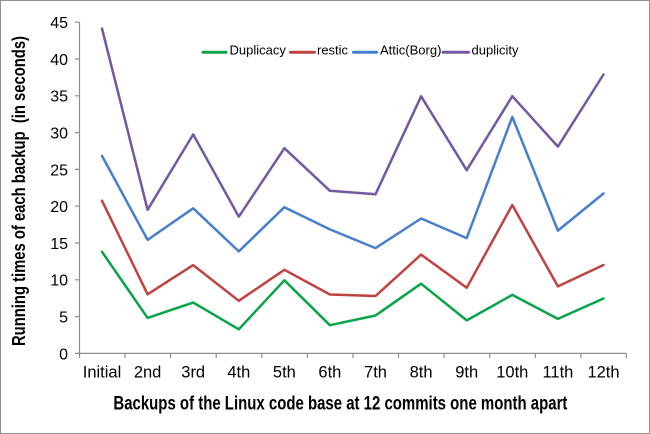 The width and height of the screenshot is (650, 434). I want to click on svg-text: Duplicacy, so click(258, 50).